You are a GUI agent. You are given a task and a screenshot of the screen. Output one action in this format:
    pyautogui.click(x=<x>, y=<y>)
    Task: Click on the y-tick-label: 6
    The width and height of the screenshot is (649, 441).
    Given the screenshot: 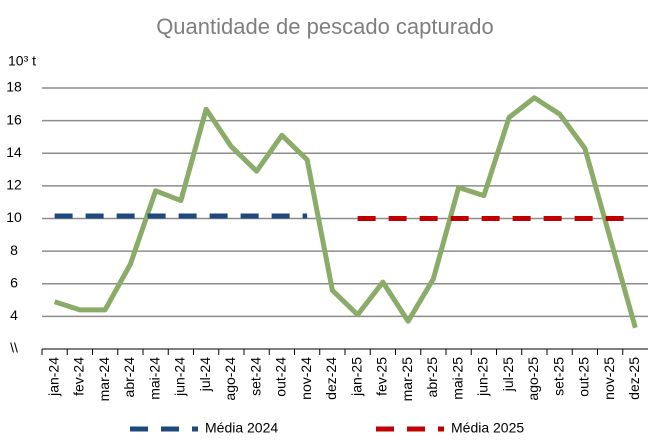 What is the action you would take?
    pyautogui.click(x=14, y=282)
    